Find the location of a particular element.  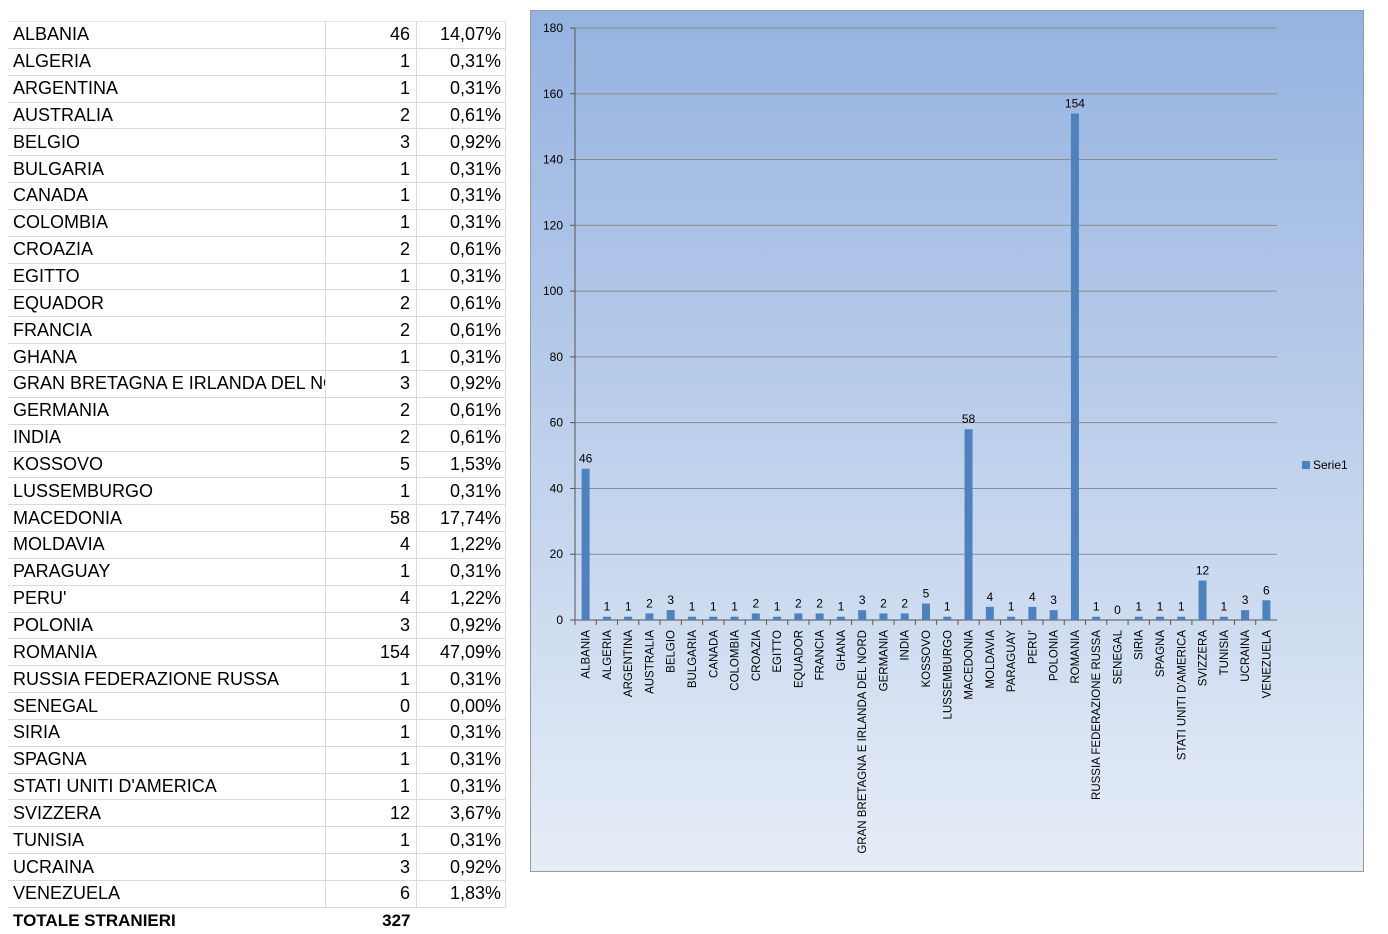

country-cell: EQUADOR is located at coordinates (167, 303).